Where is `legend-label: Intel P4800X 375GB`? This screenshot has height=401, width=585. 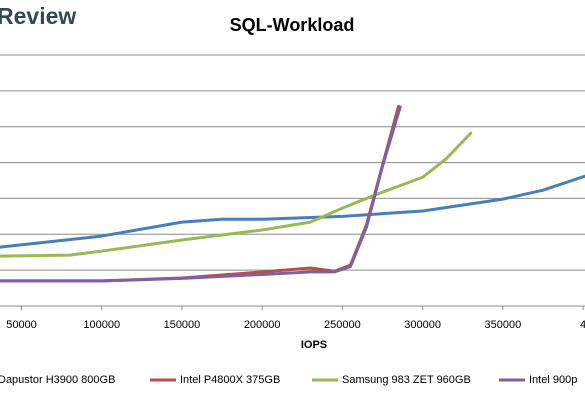
legend-label: Intel P4800X 375GB is located at coordinates (230, 380).